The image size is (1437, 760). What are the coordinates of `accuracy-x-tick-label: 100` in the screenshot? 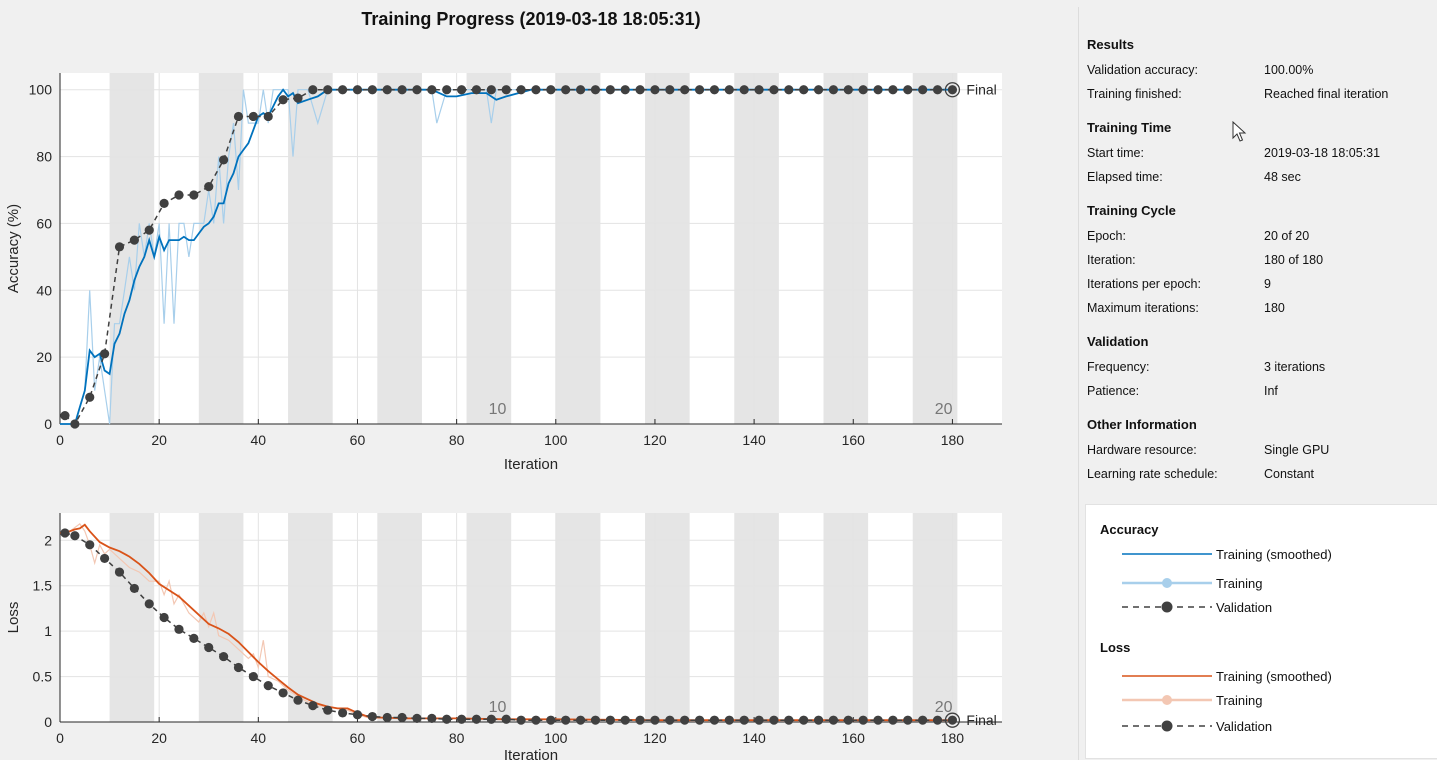 It's located at (556, 440).